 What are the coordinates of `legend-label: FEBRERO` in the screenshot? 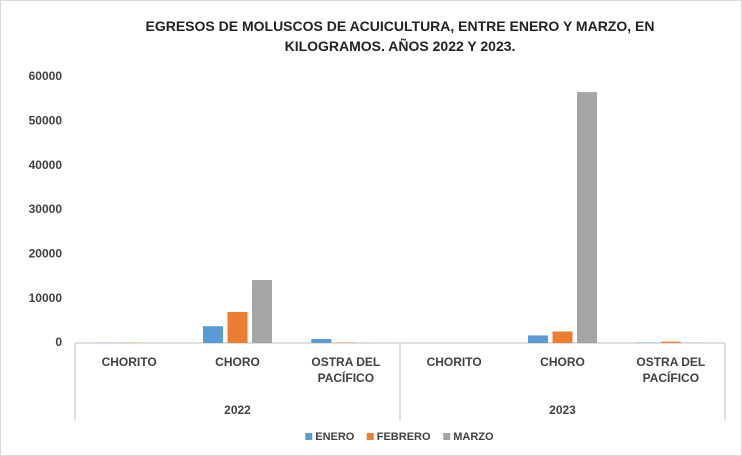 It's located at (404, 437).